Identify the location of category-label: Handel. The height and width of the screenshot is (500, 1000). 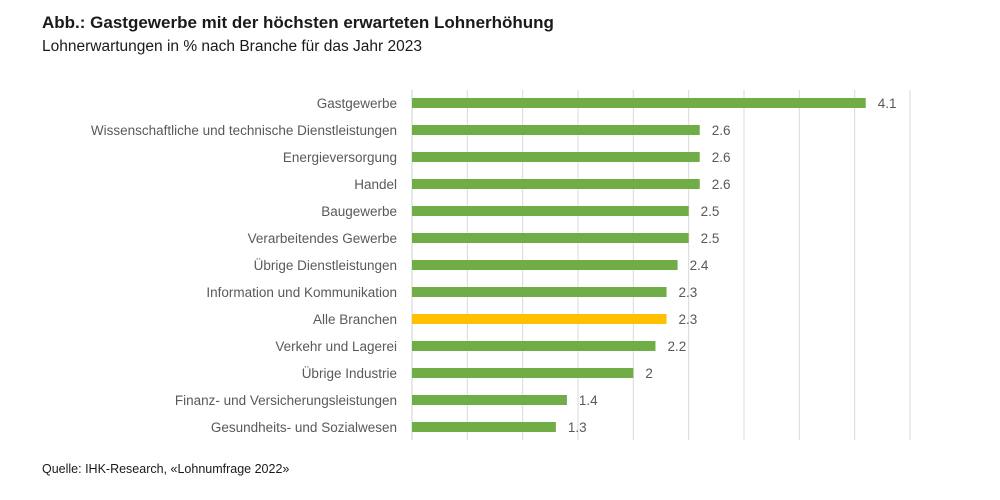
(375, 184).